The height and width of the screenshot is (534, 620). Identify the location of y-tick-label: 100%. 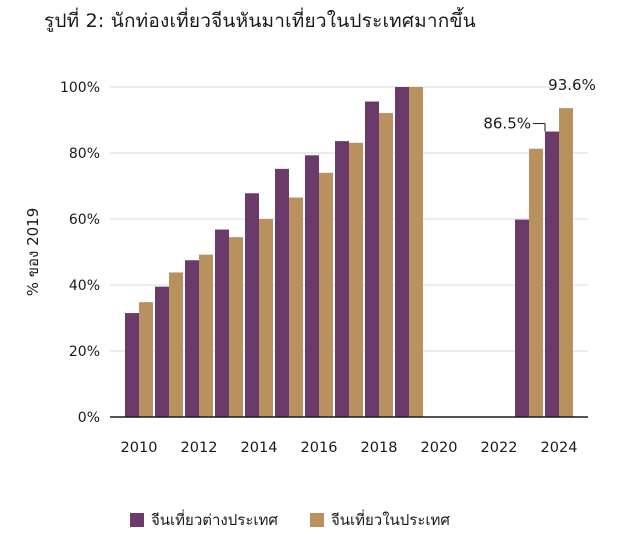
(80, 88).